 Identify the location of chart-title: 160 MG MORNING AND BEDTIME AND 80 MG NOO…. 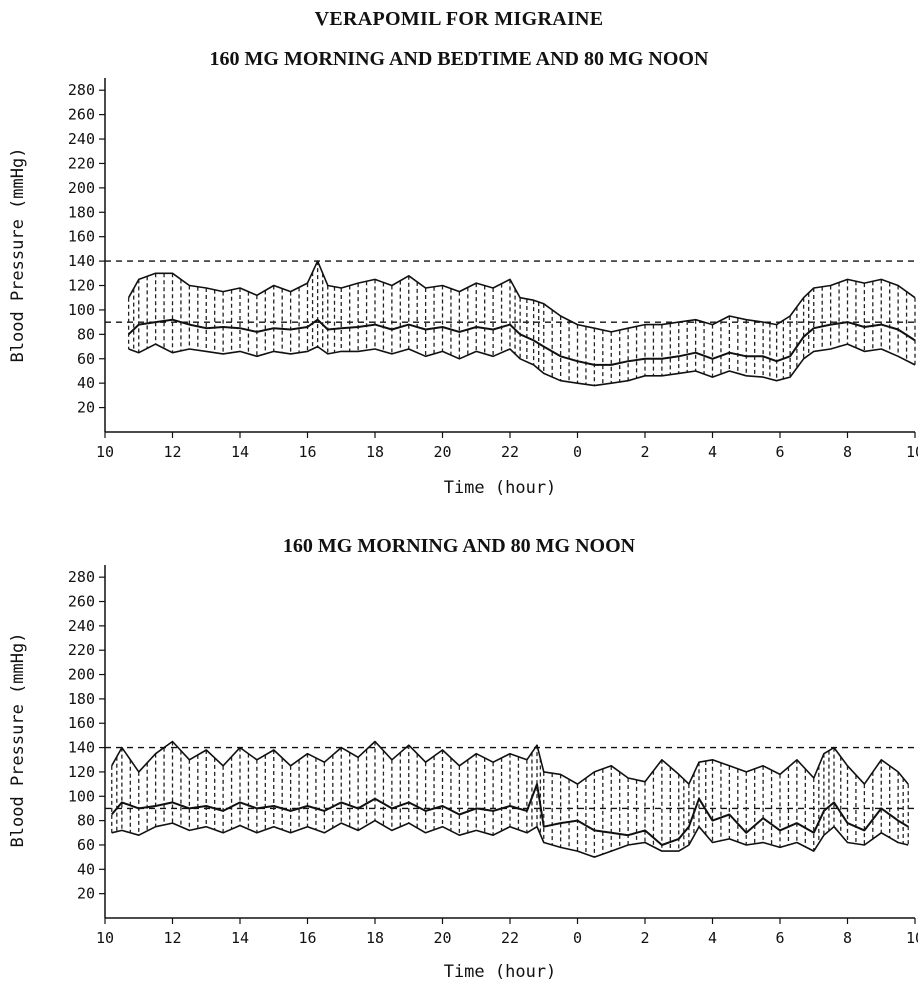
(459, 59).